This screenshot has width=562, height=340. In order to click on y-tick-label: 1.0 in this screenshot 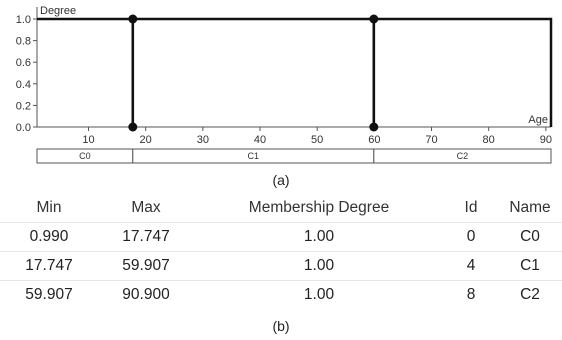, I will do `click(23, 20)`.